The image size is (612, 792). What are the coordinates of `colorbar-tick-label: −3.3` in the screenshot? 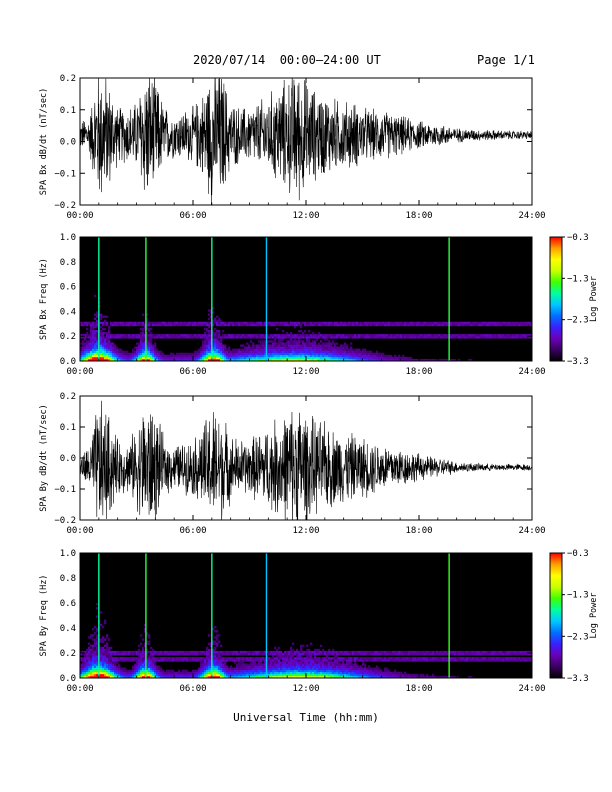 It's located at (578, 362).